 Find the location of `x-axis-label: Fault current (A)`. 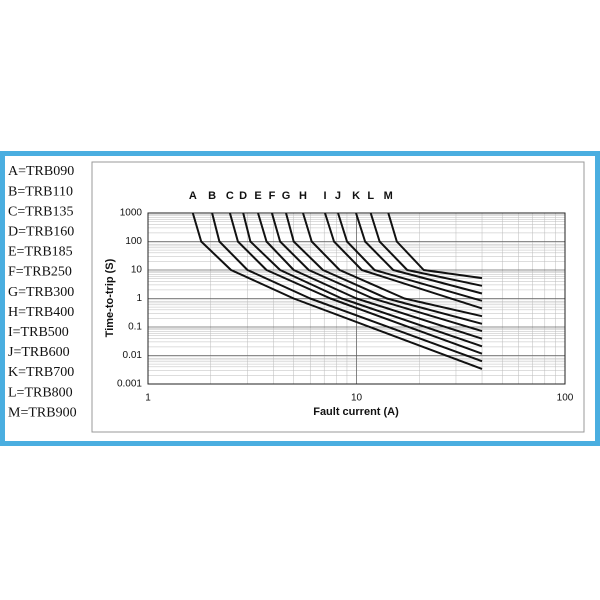

x-axis-label: Fault current (A) is located at coordinates (356, 412).